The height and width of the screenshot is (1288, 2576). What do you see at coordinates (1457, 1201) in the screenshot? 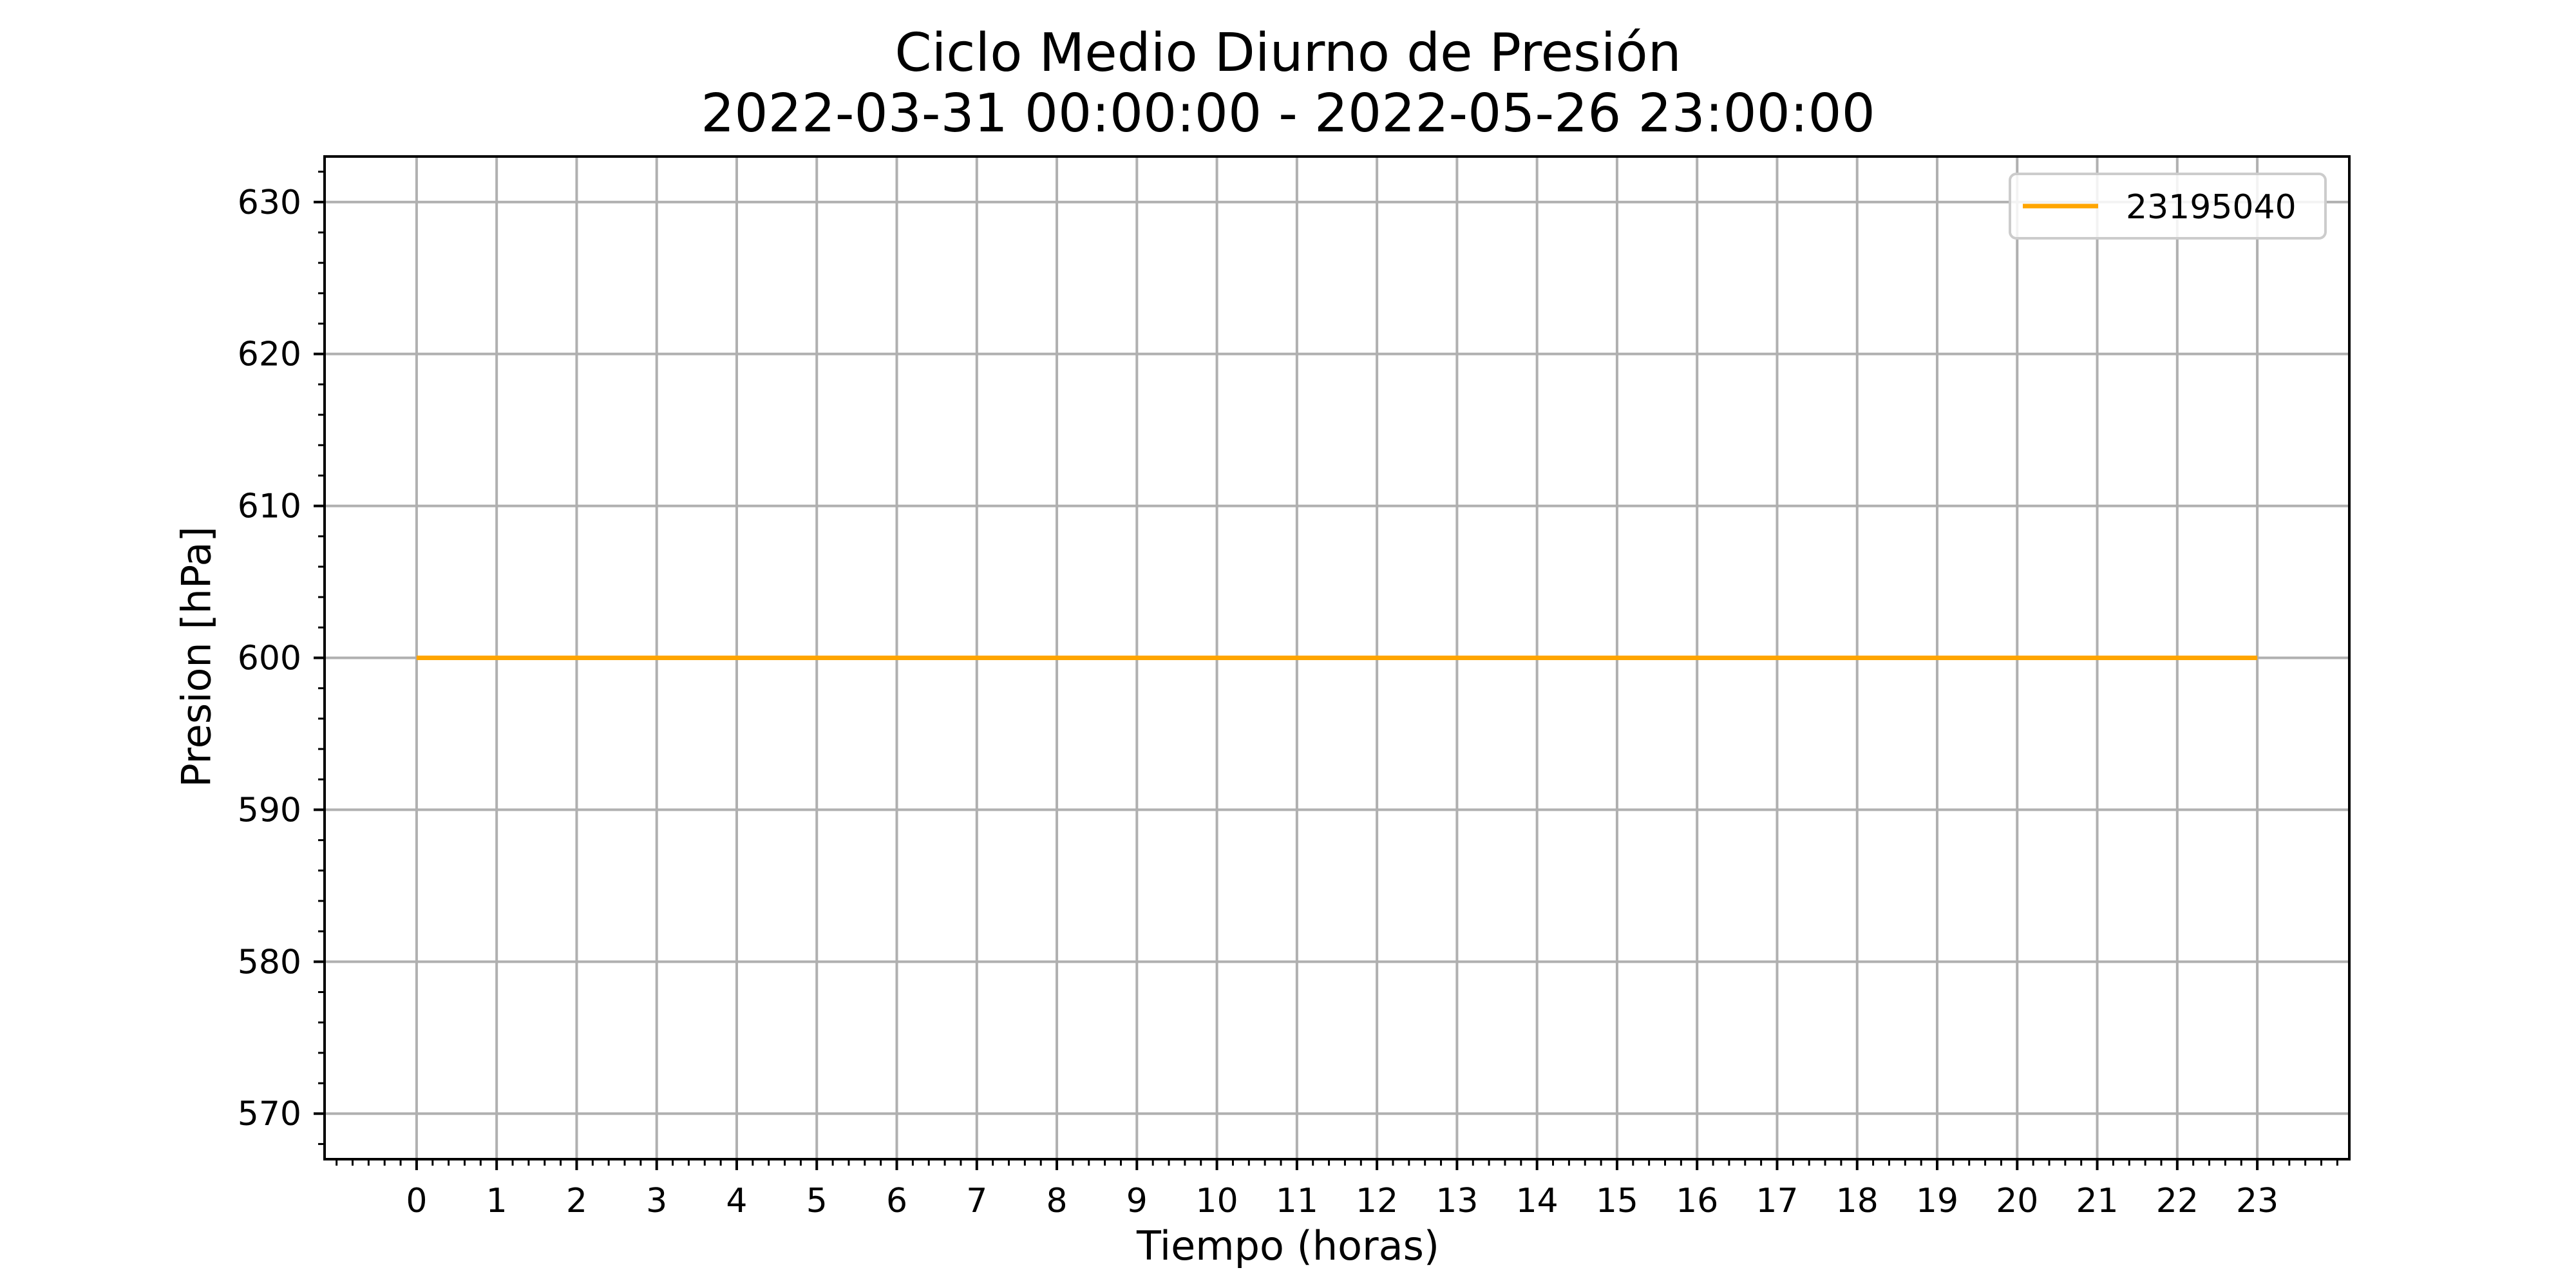
I see `x-tick-label: 13` at bounding box center [1457, 1201].